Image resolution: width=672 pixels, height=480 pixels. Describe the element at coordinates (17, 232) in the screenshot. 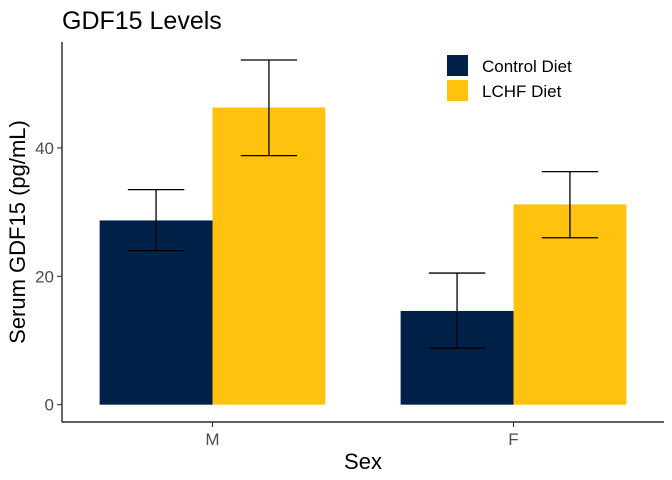

I see `y-axis-title: Serum GDF15 (pg/mL)` at that location.